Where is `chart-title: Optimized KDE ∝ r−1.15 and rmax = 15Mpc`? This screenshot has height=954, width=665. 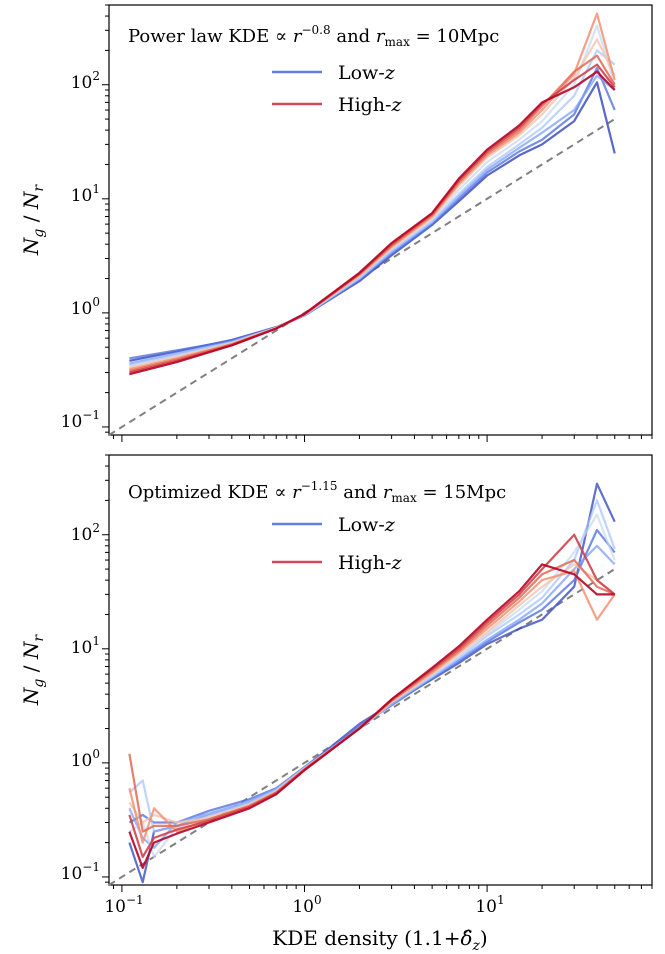
chart-title: Optimized KDE ∝ r−1.15 and rmax = 15Mpc is located at coordinates (317, 492).